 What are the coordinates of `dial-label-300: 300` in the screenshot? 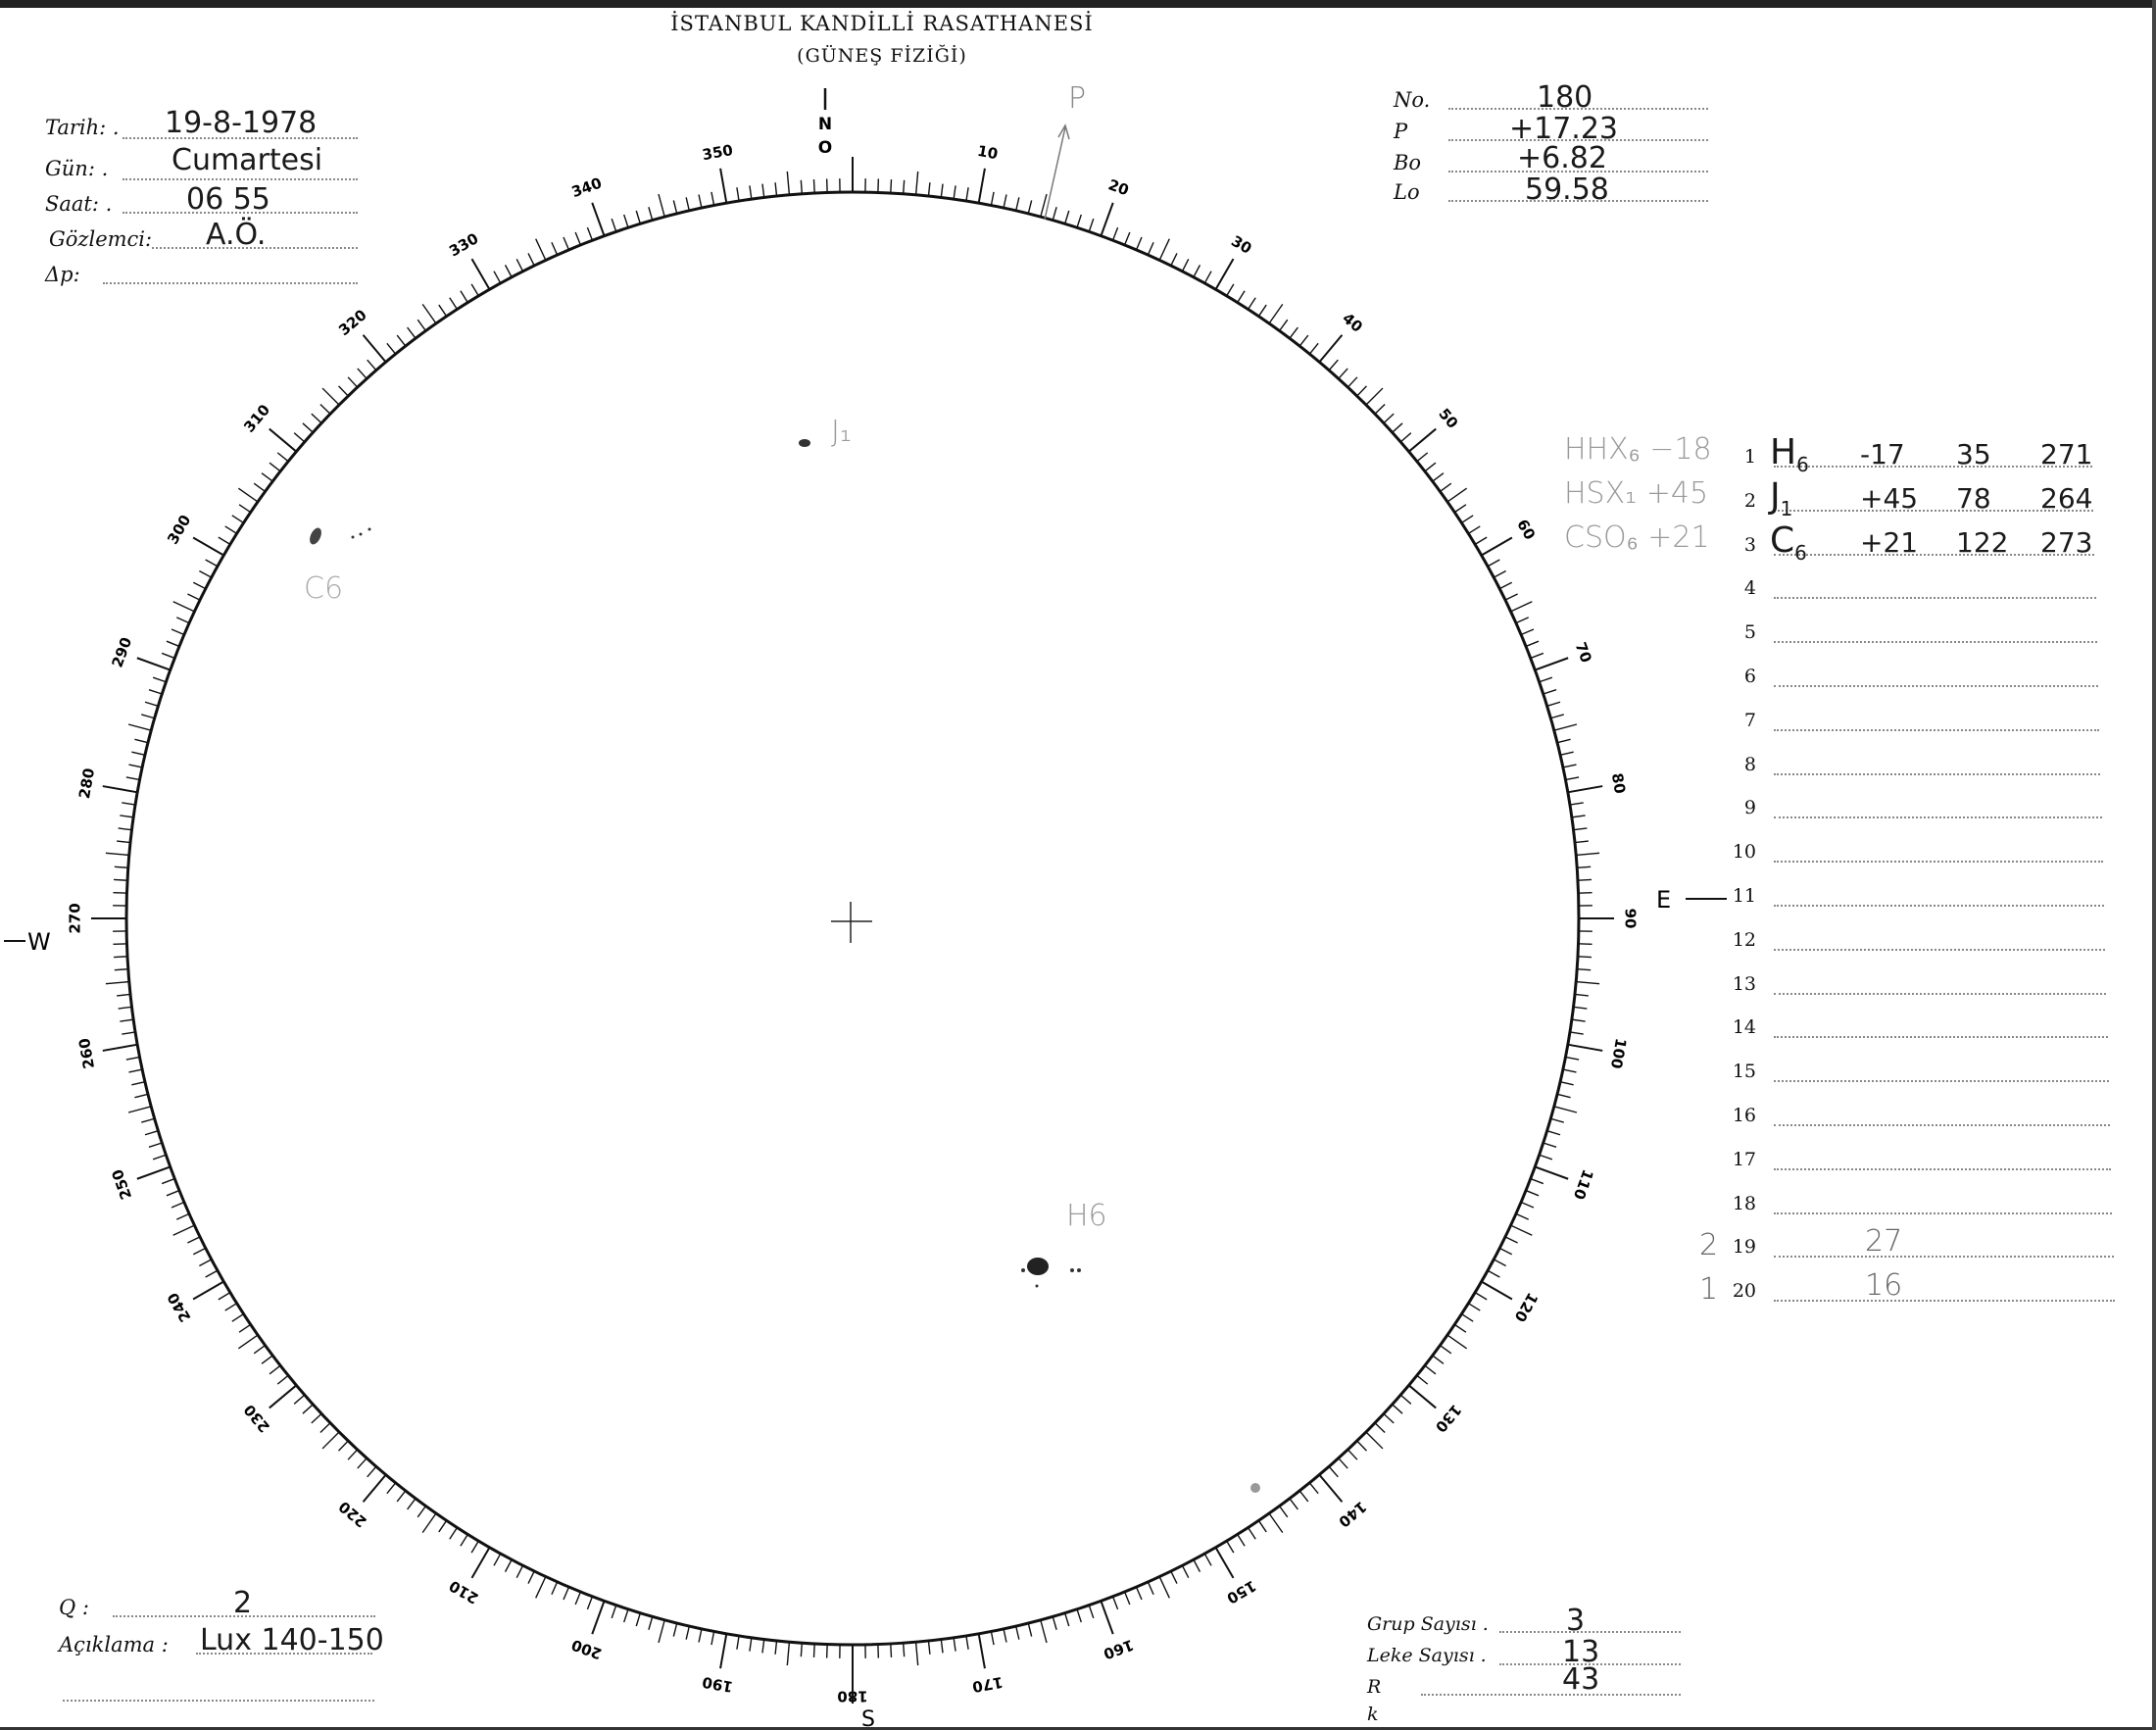 It's located at (179, 529).